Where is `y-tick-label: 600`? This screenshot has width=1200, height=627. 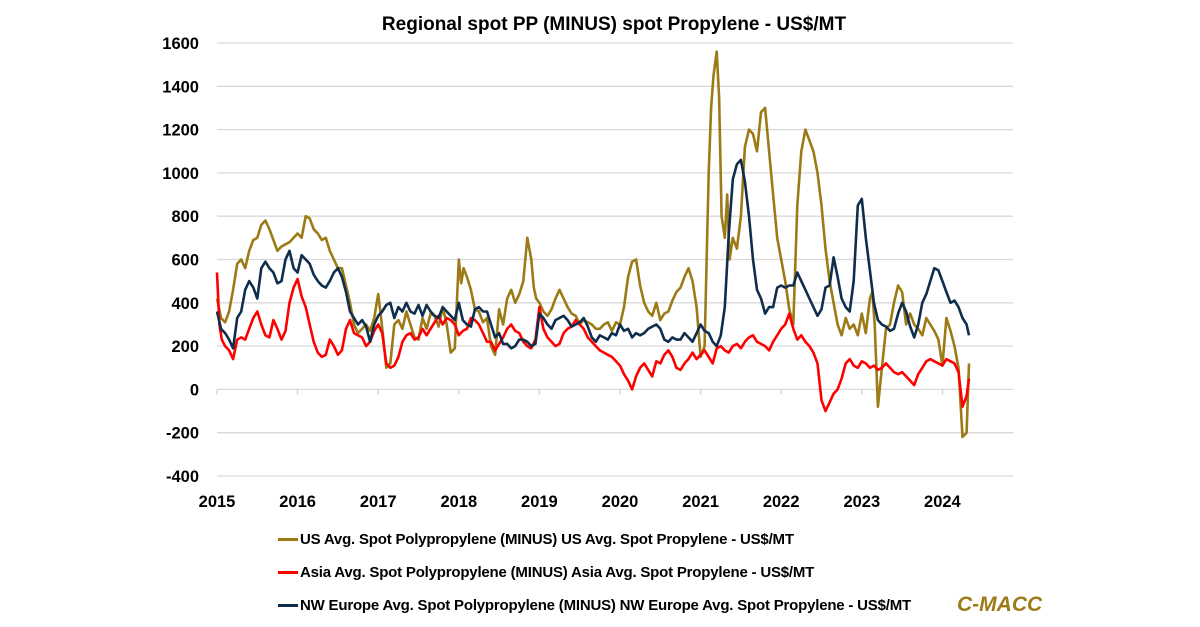
y-tick-label: 600 is located at coordinates (185, 261).